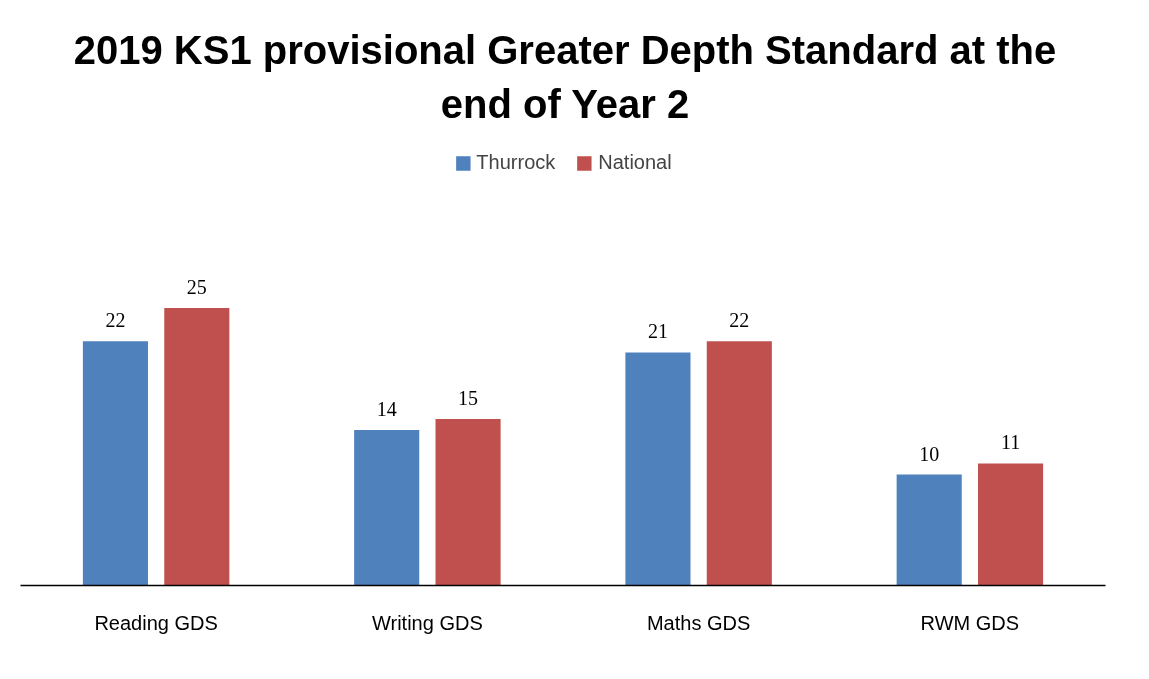 The height and width of the screenshot is (679, 1149). I want to click on x-tick-label: RWM GDS, so click(970, 622).